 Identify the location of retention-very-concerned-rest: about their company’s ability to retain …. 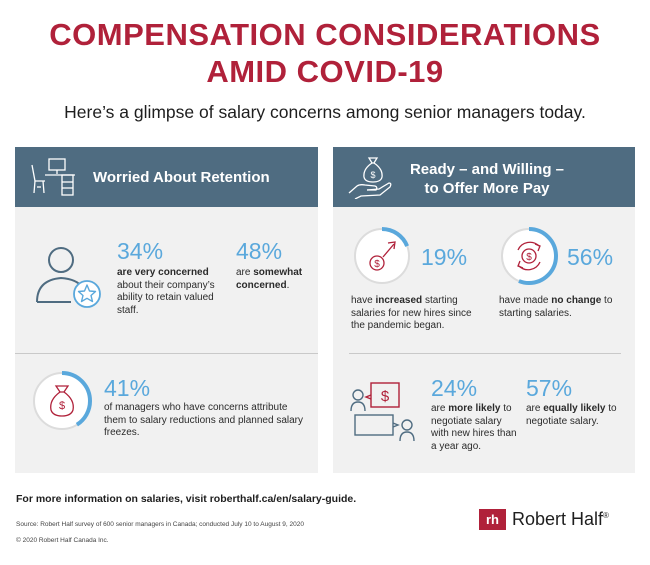
(166, 297).